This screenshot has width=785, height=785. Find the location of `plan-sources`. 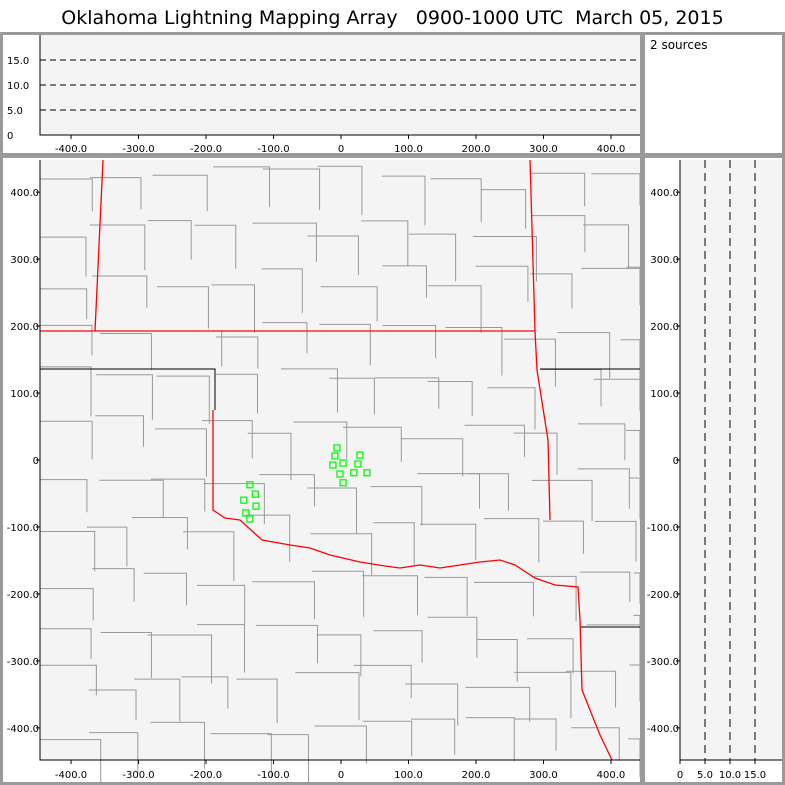

plan-sources is located at coordinates (305, 483).